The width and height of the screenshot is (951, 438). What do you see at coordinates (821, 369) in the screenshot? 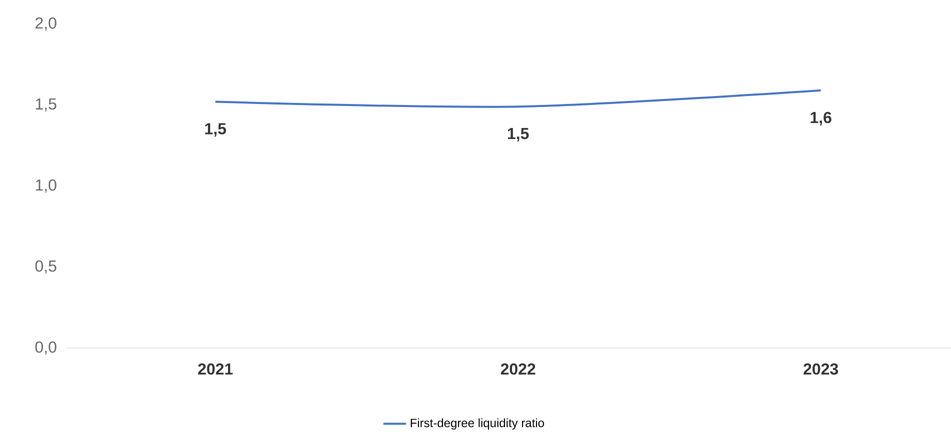
I see `x-tick-label: 2023` at bounding box center [821, 369].